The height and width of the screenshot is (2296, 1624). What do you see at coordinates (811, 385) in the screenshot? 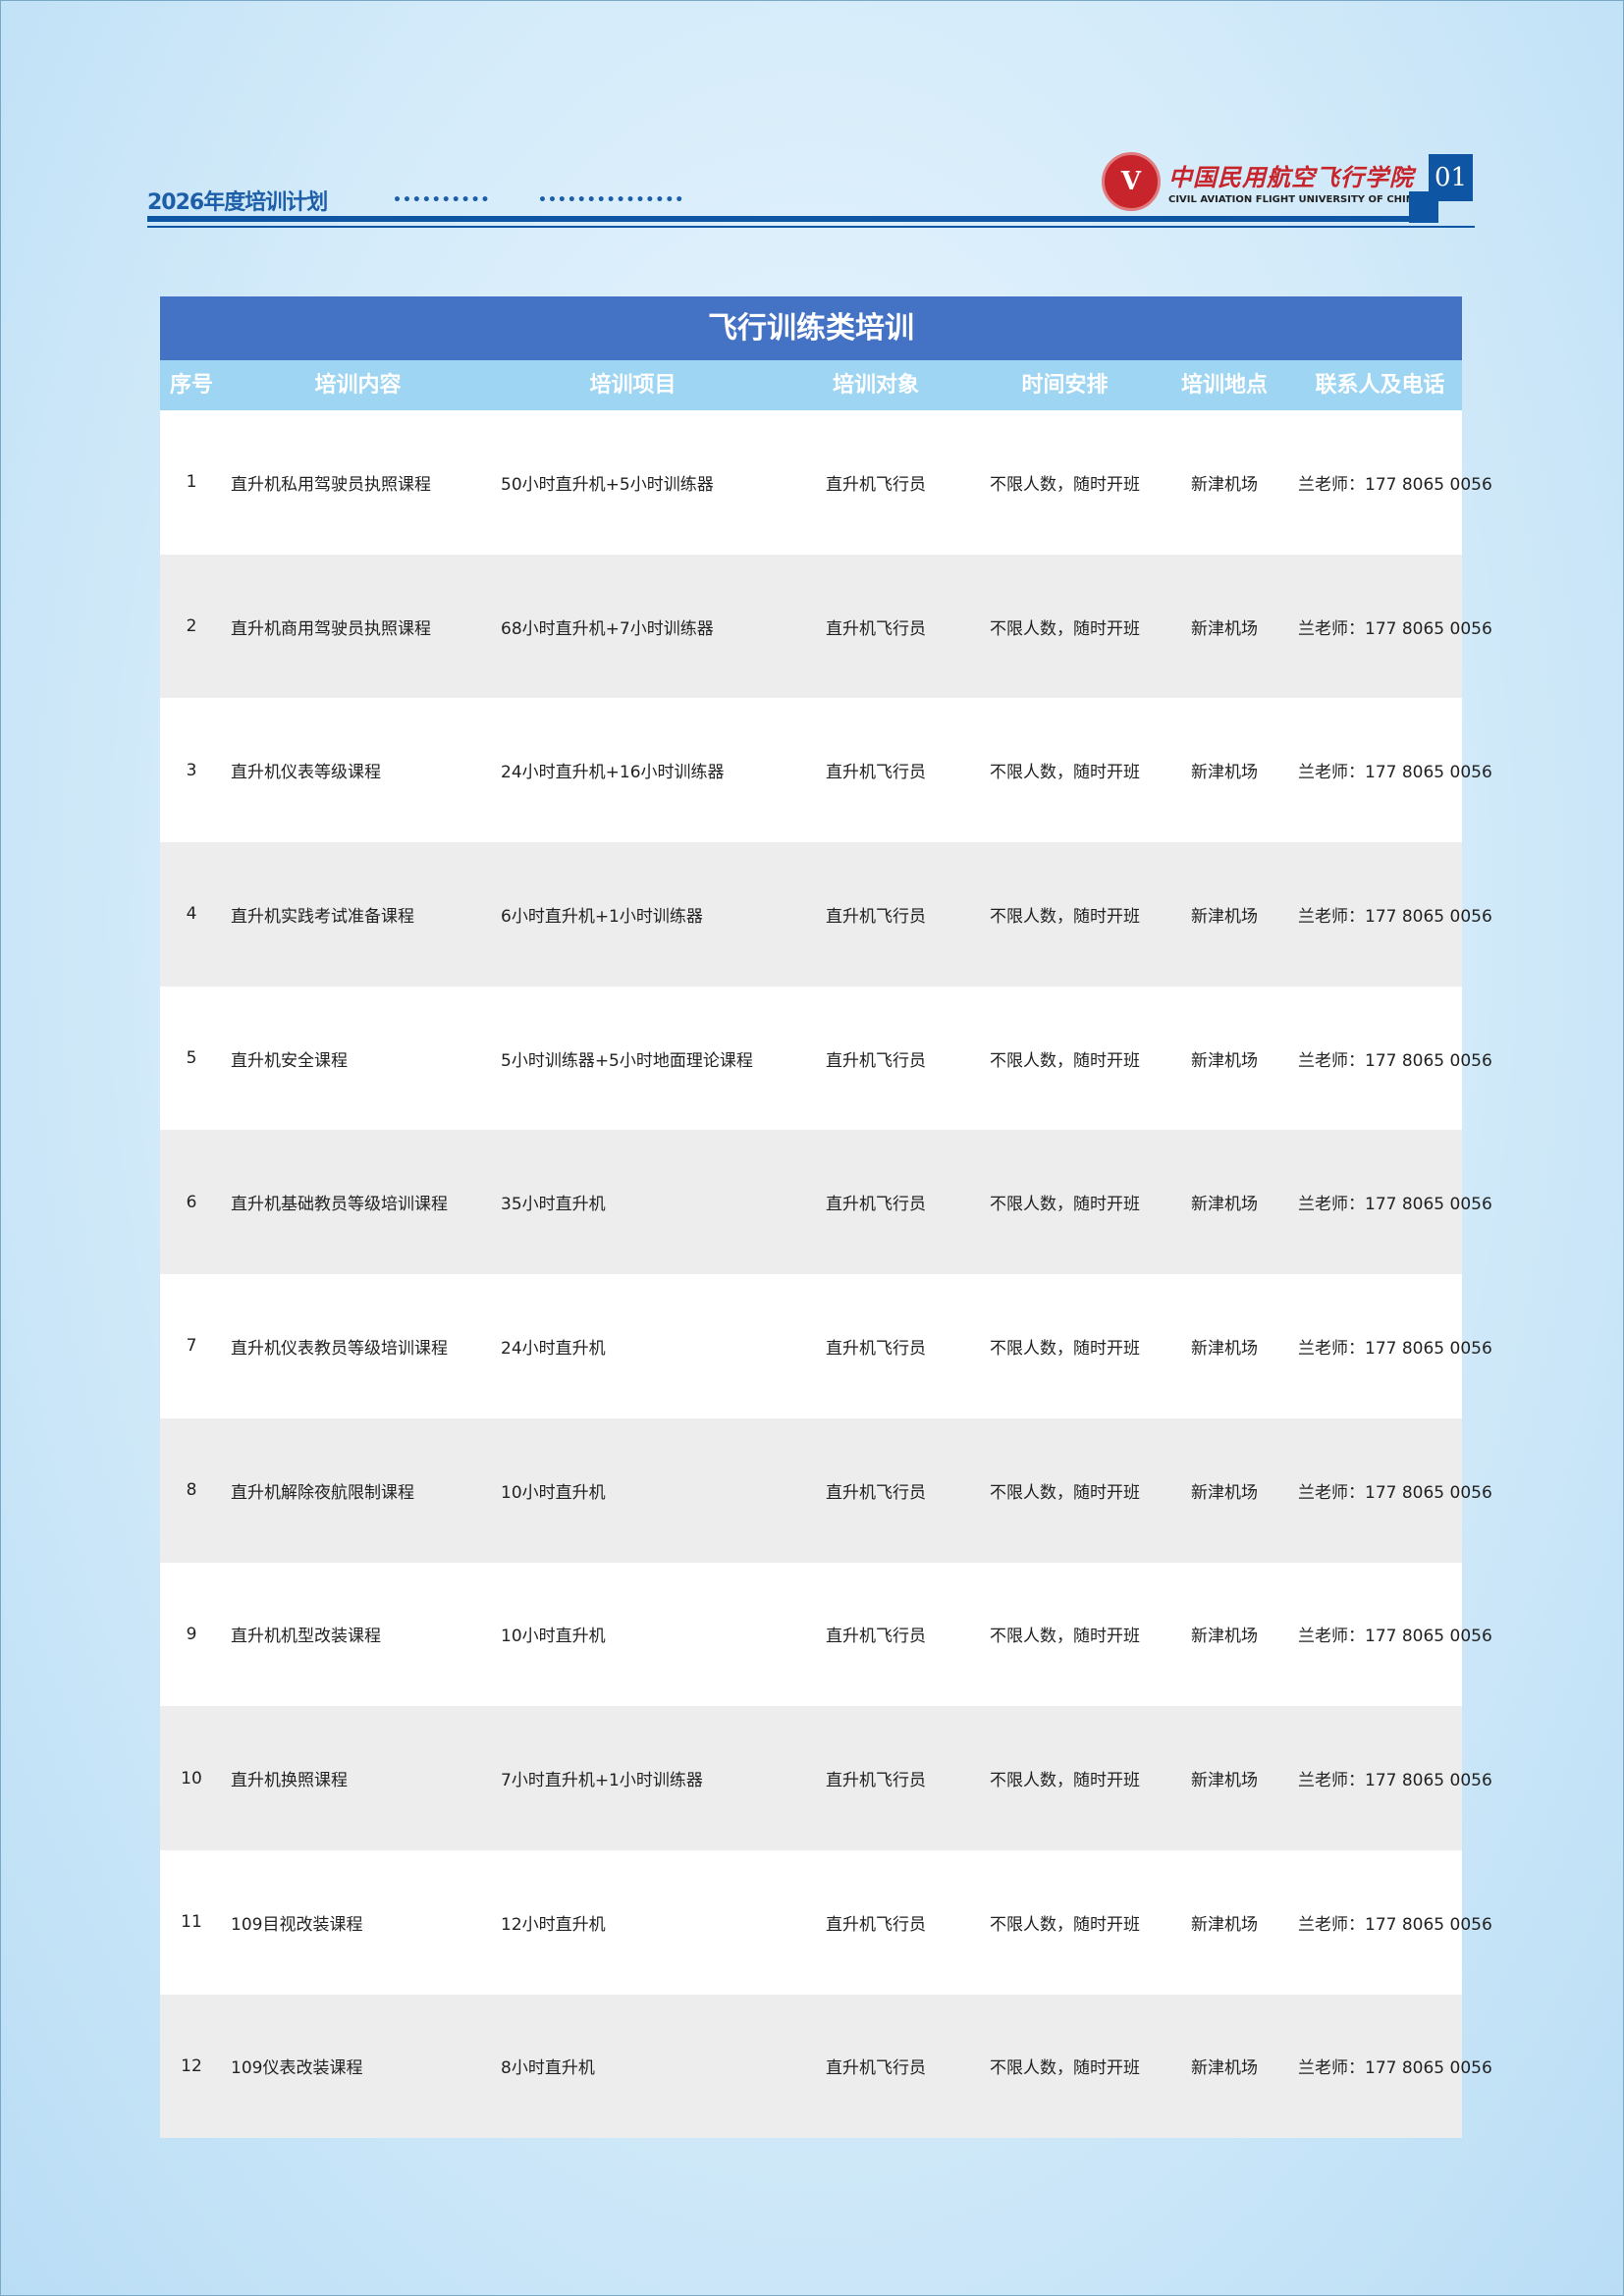
I see `table-header-row: 序号 培训内容 培训项目 培训对象 时间安排 培训地点 联系人及电话` at bounding box center [811, 385].